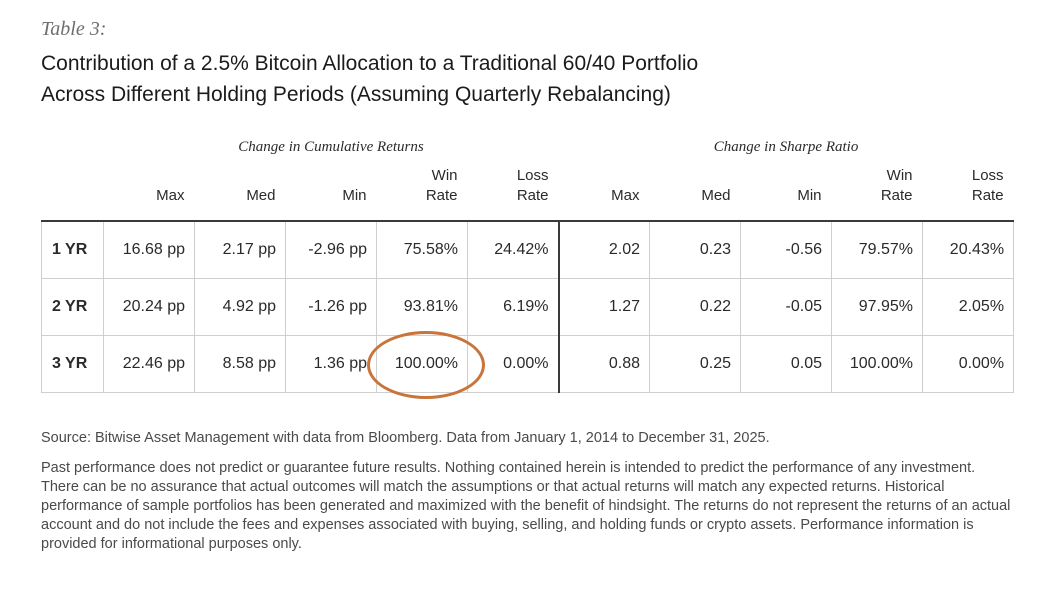 This screenshot has height=600, width=1064. I want to click on row-label: 2 YR, so click(72, 307).